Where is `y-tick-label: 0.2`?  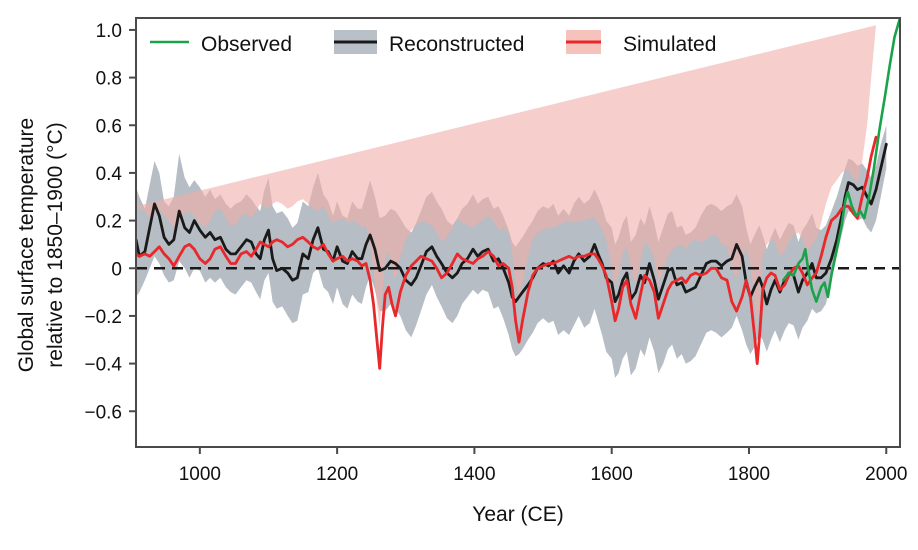
y-tick-label: 0.2 is located at coordinates (109, 222).